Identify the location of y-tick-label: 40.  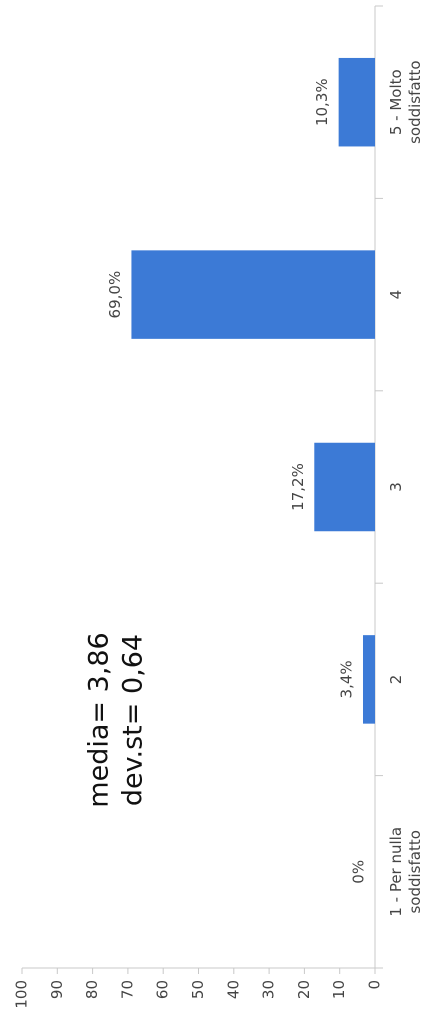
(233, 989).